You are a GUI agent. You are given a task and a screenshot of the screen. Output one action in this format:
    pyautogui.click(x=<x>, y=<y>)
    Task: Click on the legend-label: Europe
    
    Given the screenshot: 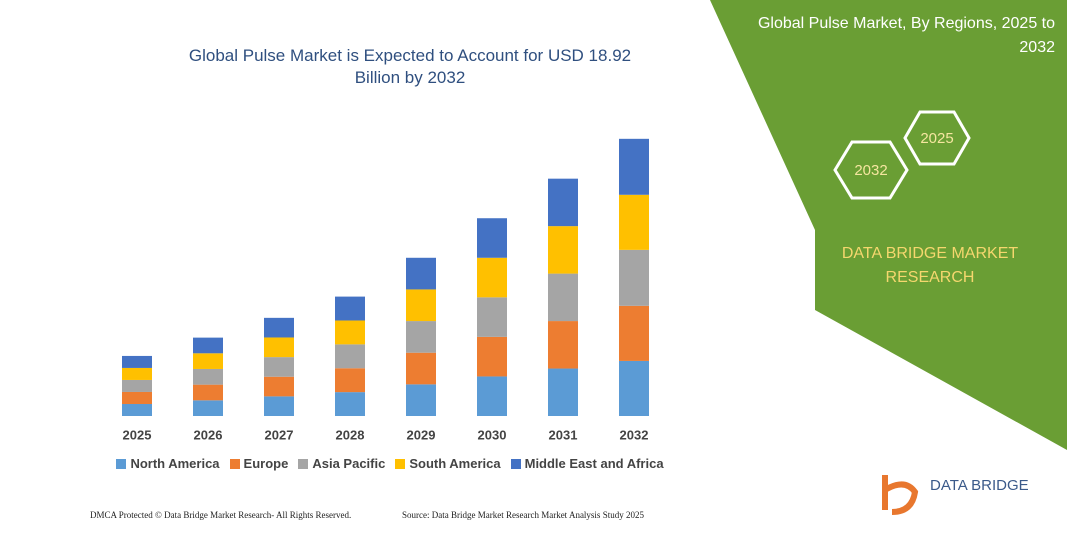 What is the action you would take?
    pyautogui.click(x=266, y=463)
    